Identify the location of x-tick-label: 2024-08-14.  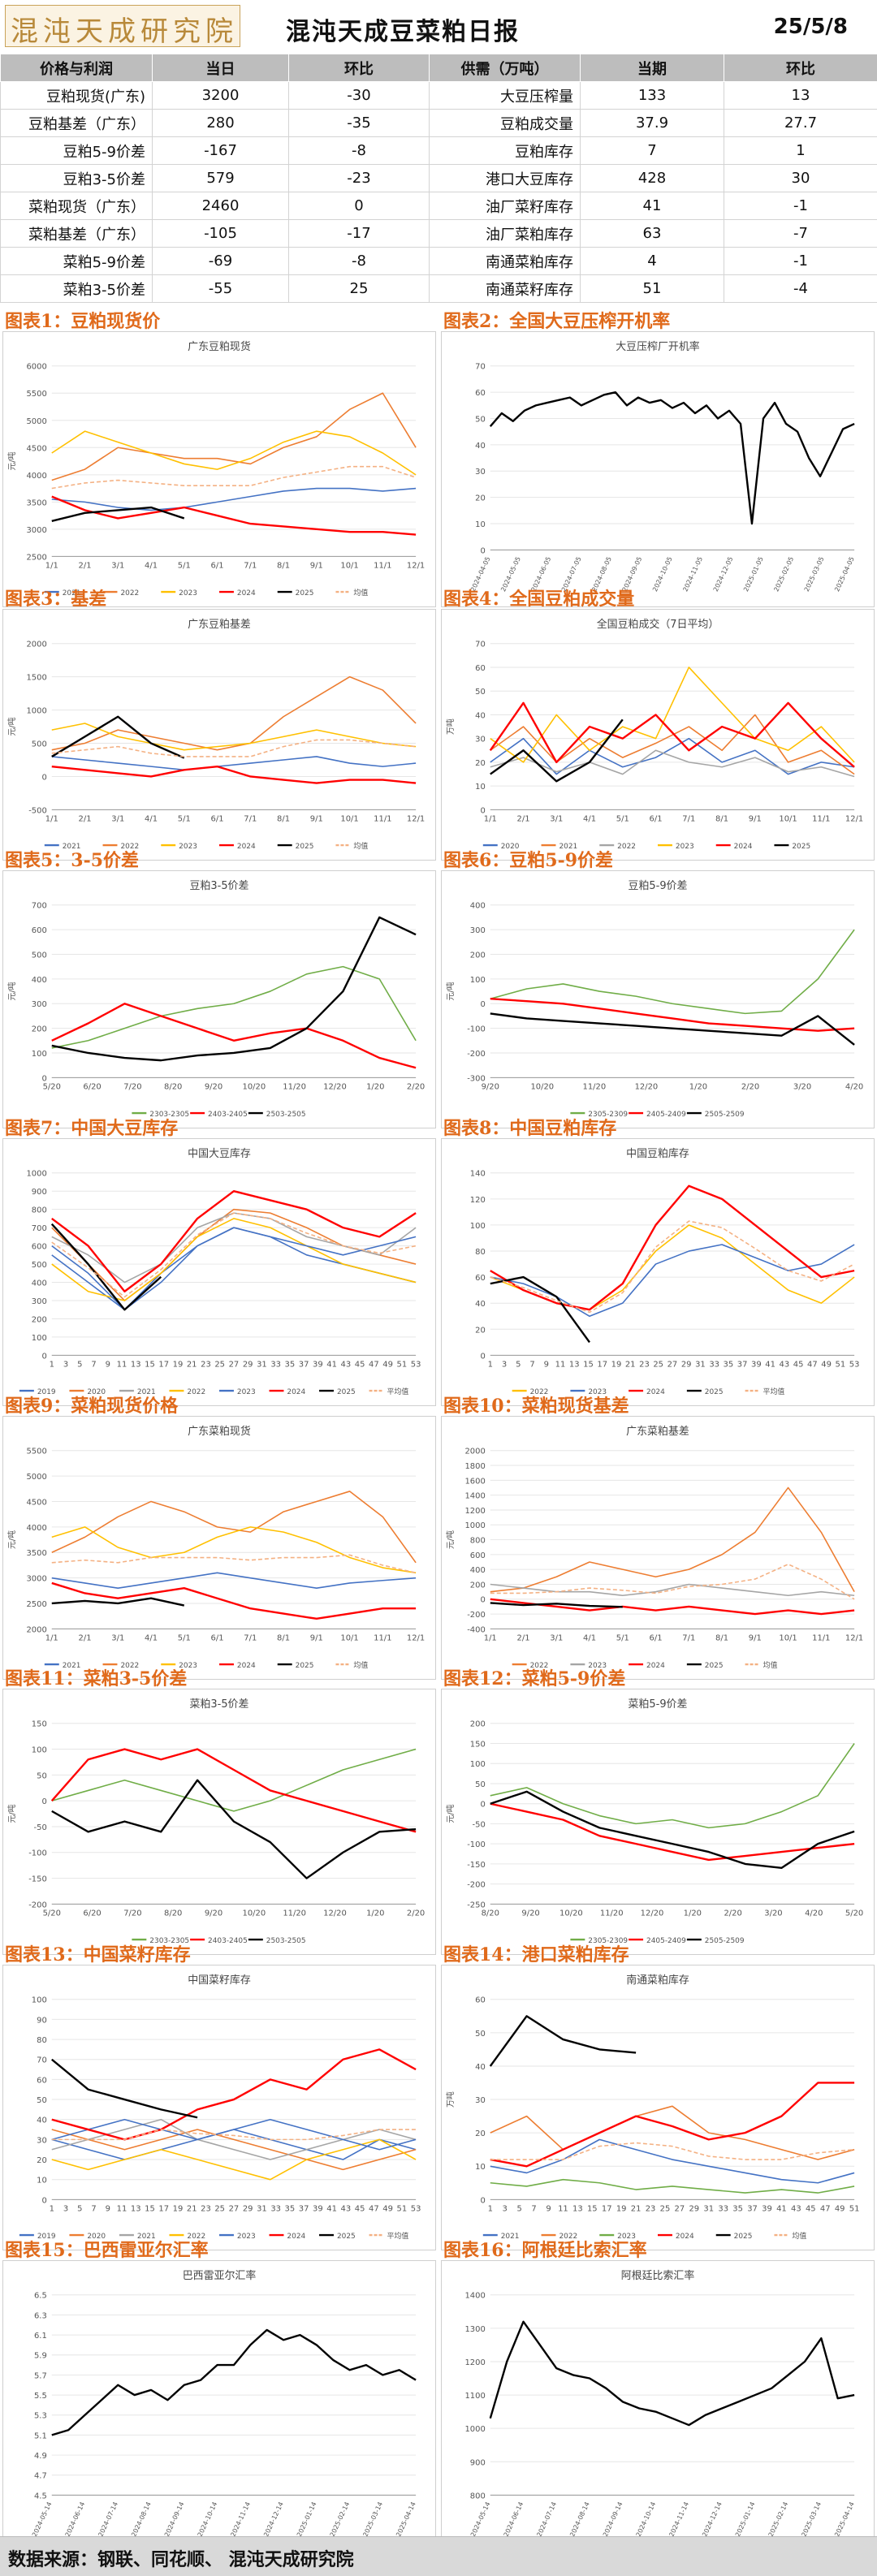
(579, 2519).